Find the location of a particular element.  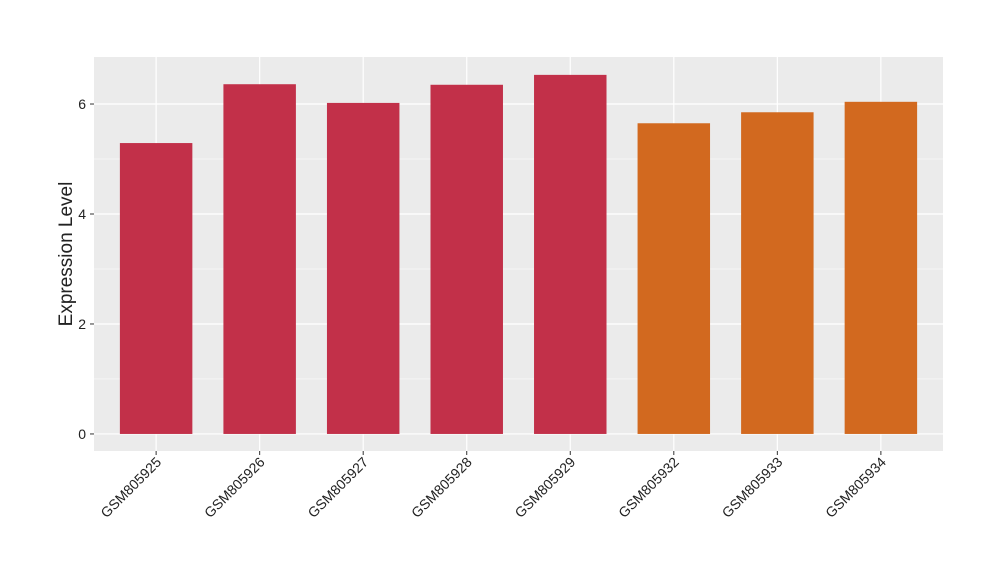

x-tick-label: GSM805929 is located at coordinates (544, 487).